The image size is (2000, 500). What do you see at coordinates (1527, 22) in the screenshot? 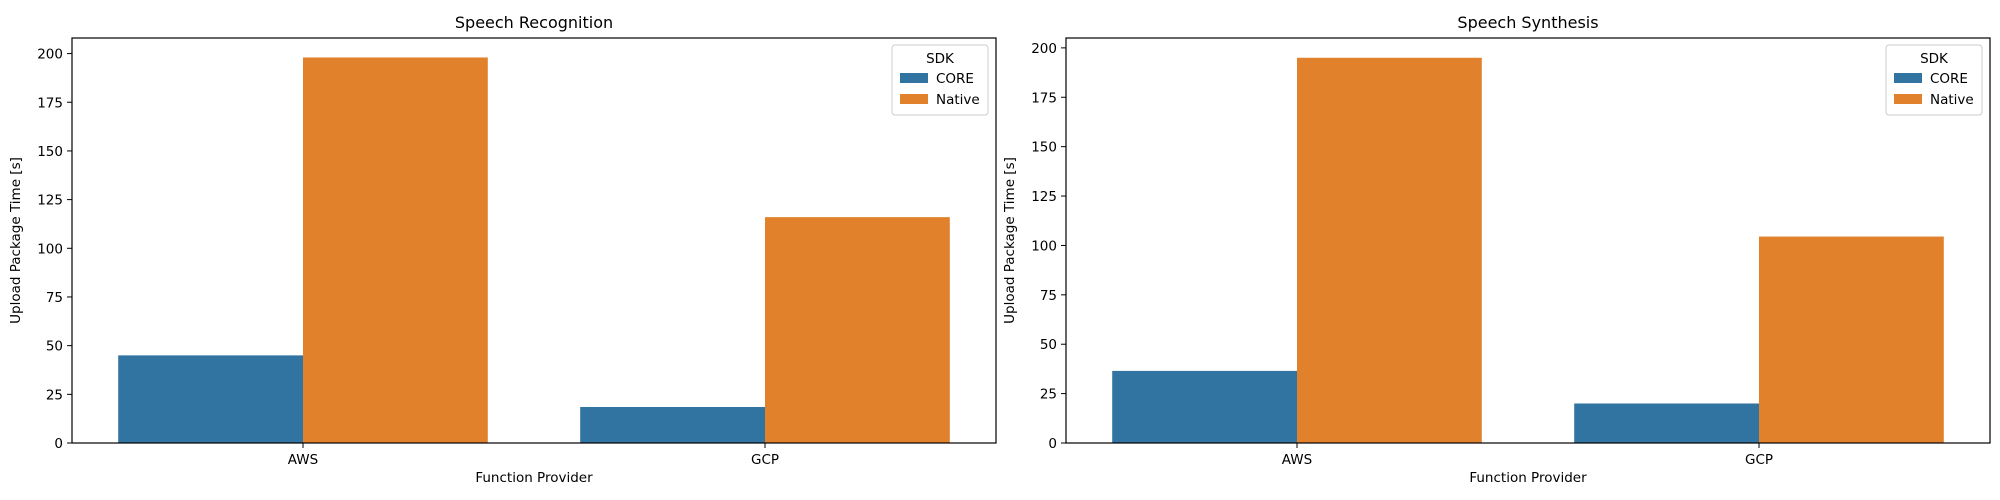
I see `chart-title: Speech Synthesis` at bounding box center [1527, 22].